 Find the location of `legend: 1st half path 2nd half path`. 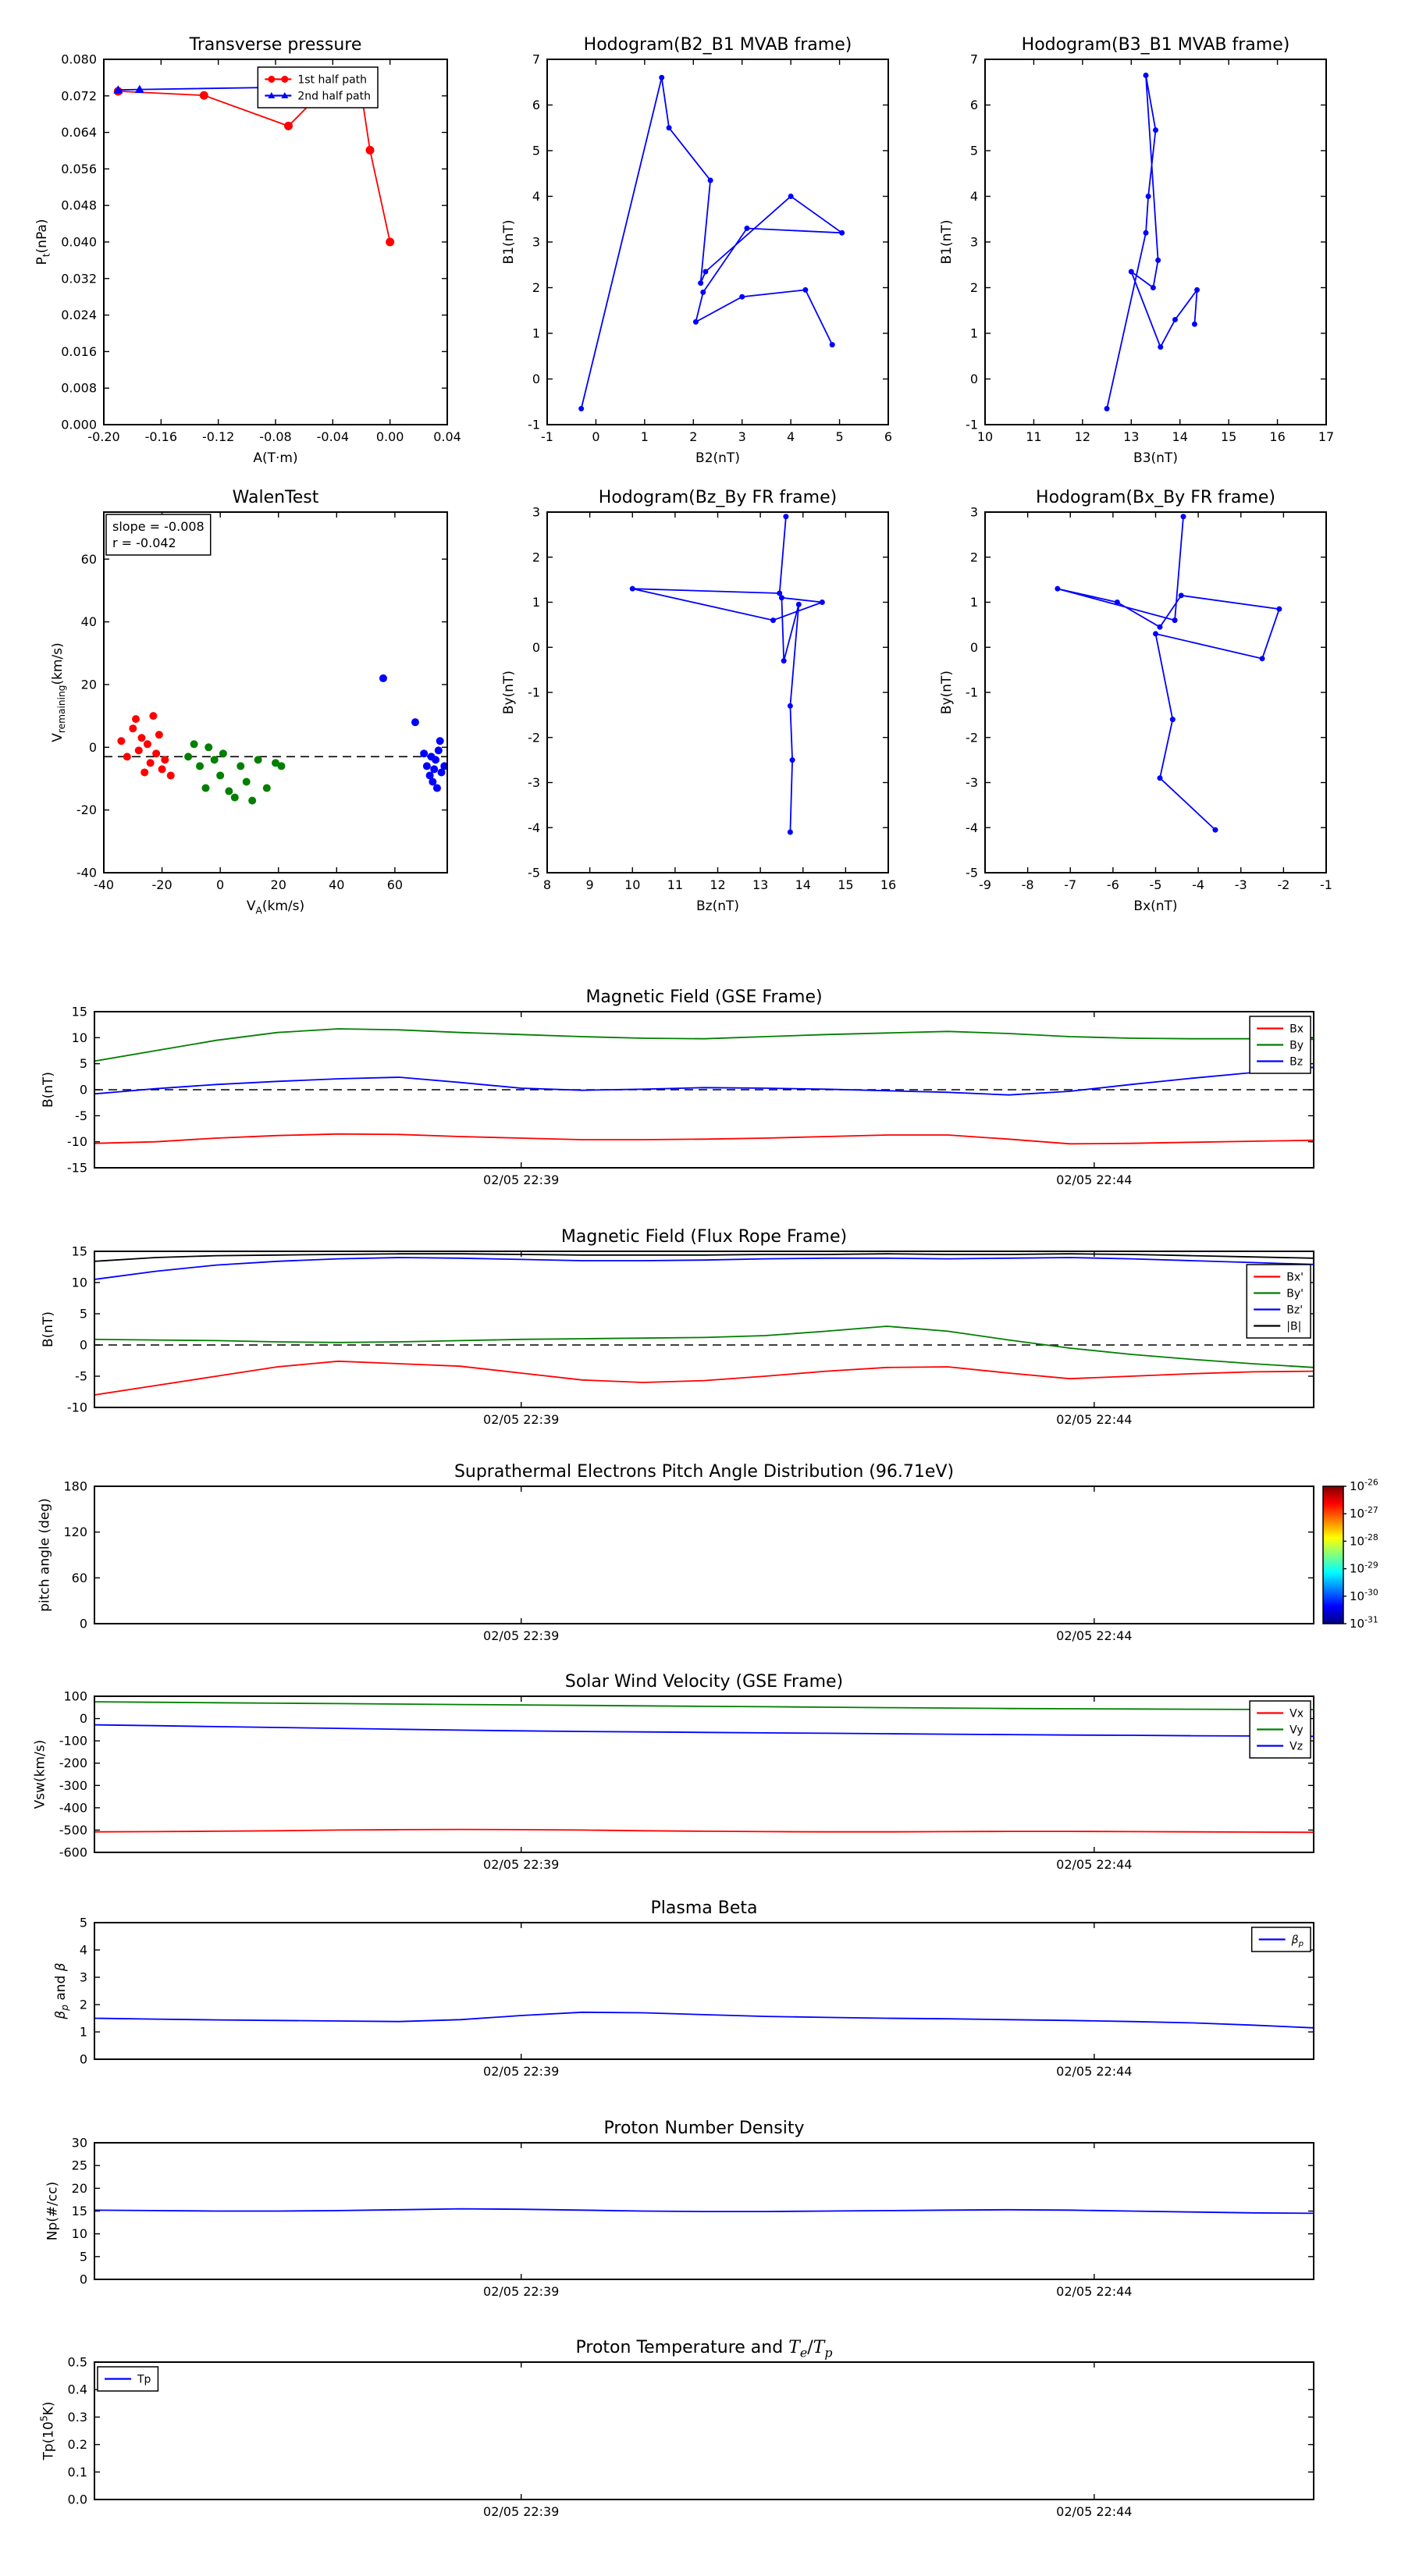

legend: 1st half path 2nd half path is located at coordinates (318, 87).